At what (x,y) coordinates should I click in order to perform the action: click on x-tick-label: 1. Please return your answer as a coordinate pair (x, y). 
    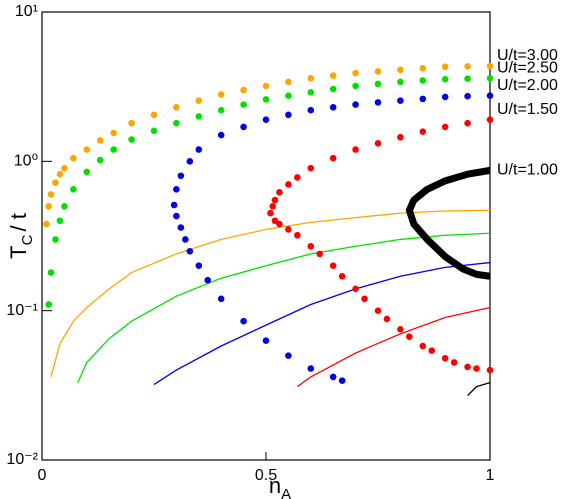
    Looking at the image, I should click on (490, 475).